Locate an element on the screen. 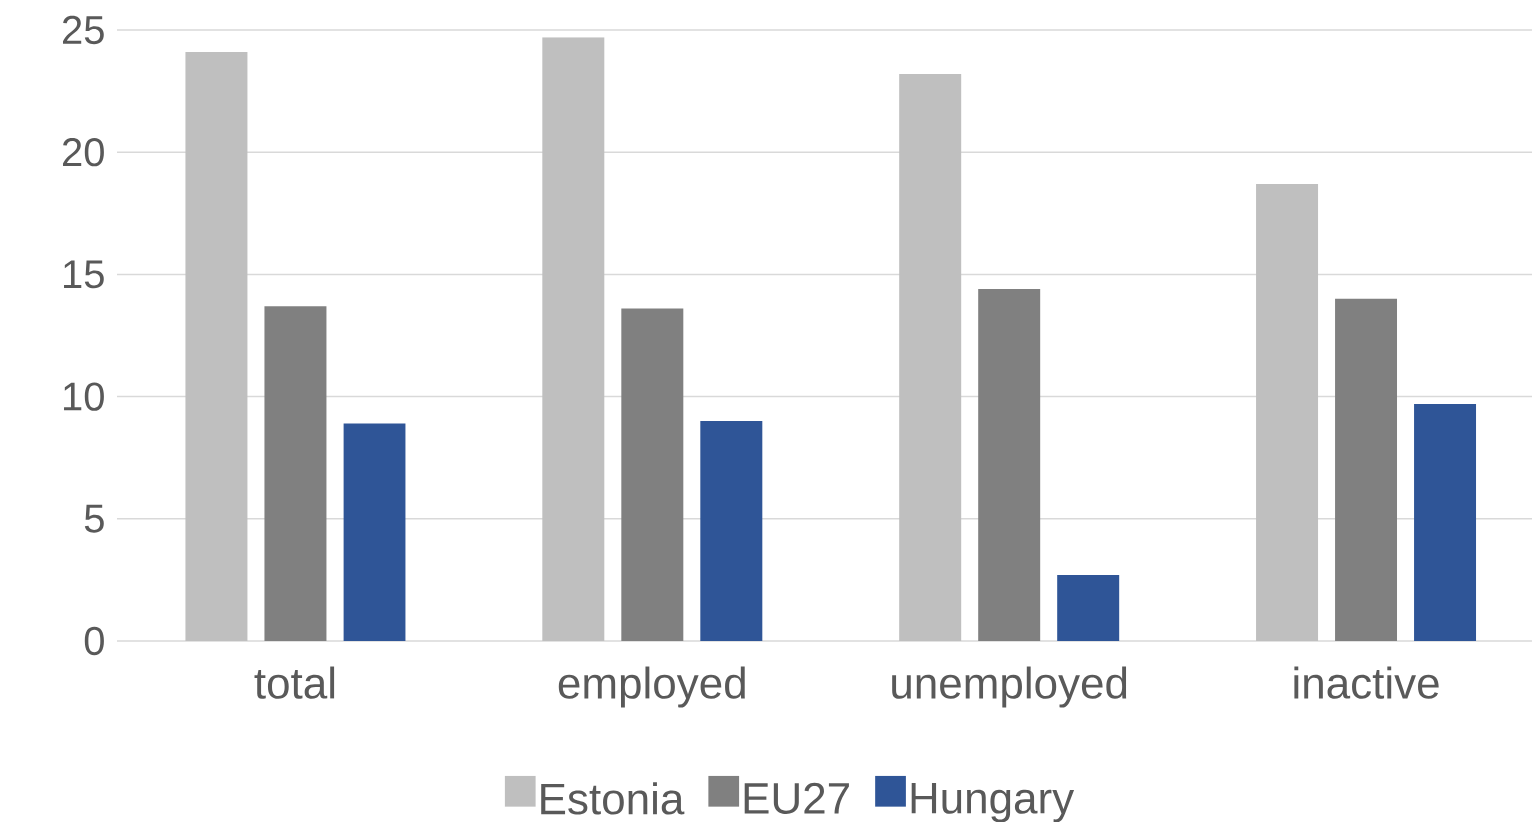 This screenshot has width=1532, height=822. y-tick-label: 25 is located at coordinates (83, 30).